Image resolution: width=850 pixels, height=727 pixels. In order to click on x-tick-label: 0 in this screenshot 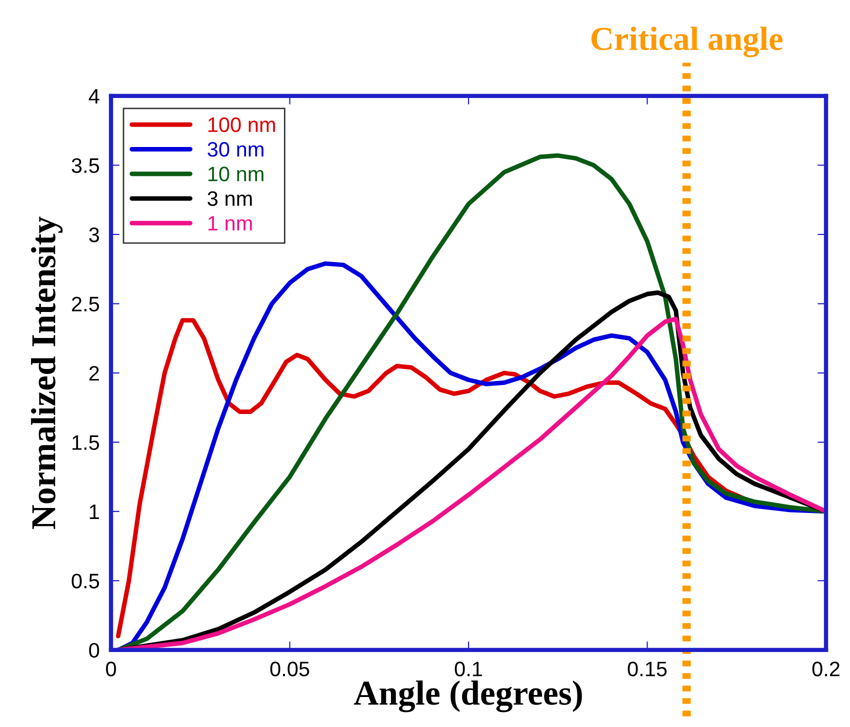, I will do `click(111, 669)`.